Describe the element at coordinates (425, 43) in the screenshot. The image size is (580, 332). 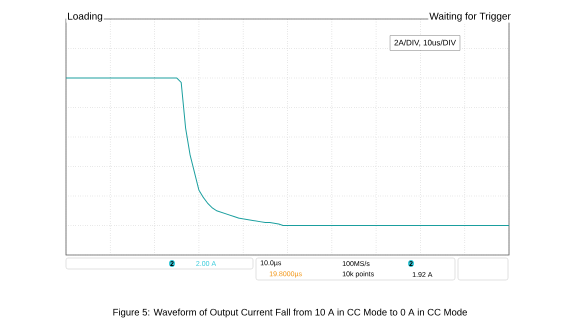
I see `text: 2A/DIV, 10us/DIV` at that location.